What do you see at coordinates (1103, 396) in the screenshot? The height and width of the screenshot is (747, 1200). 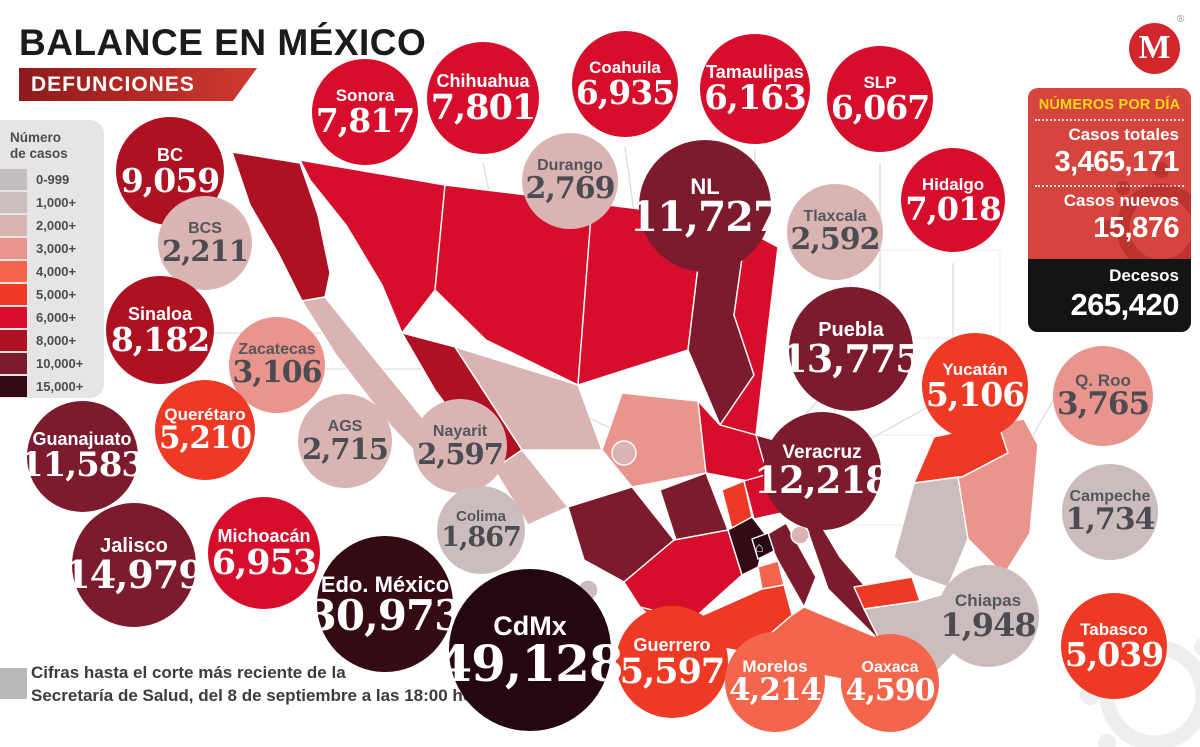 I see `bubble-qroo: Q. Roo 3,765` at bounding box center [1103, 396].